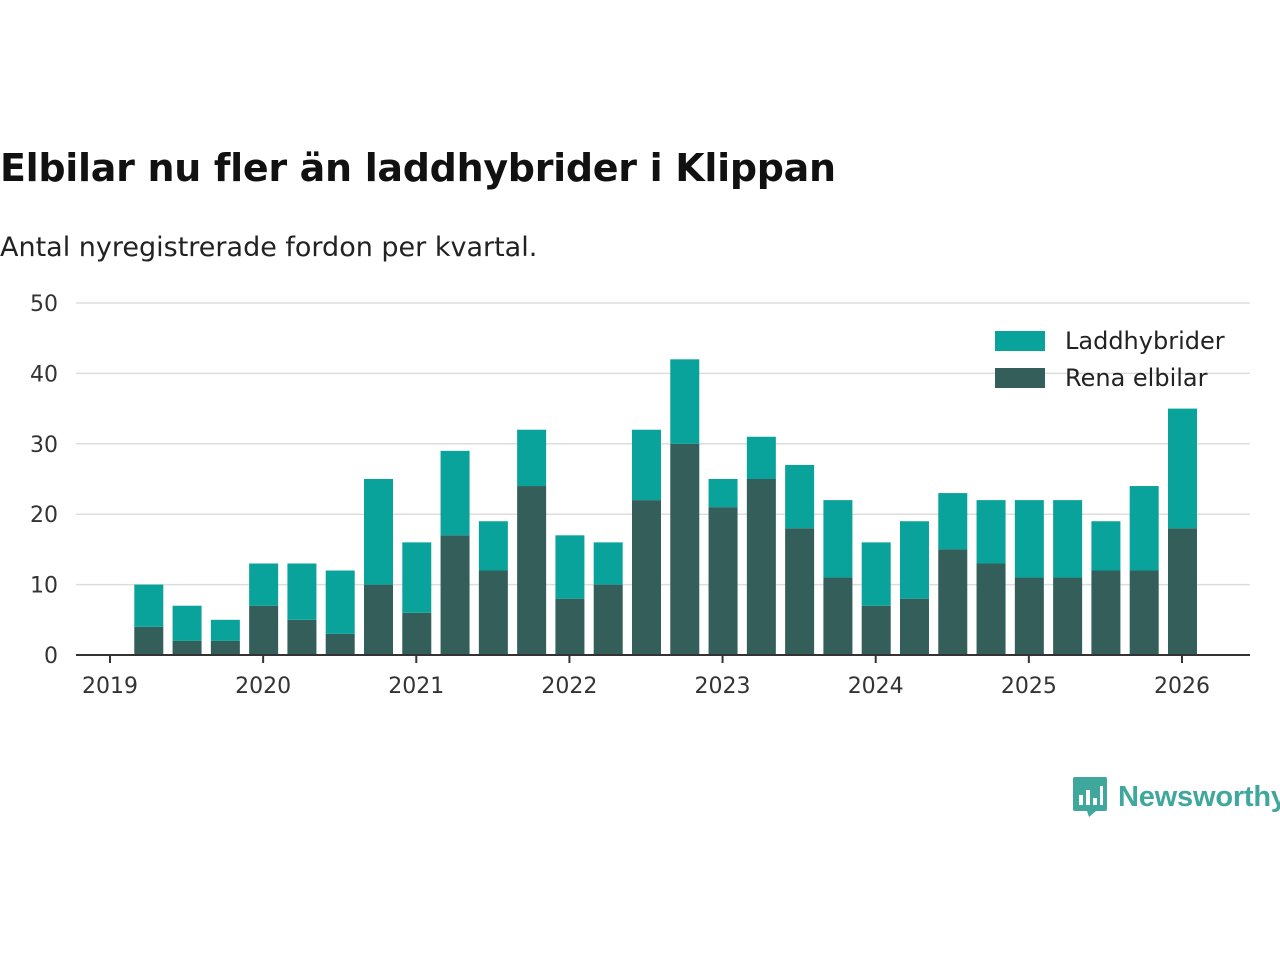 This screenshot has height=960, width=1280. I want to click on legend-label: Rena elbilar, so click(1136, 378).